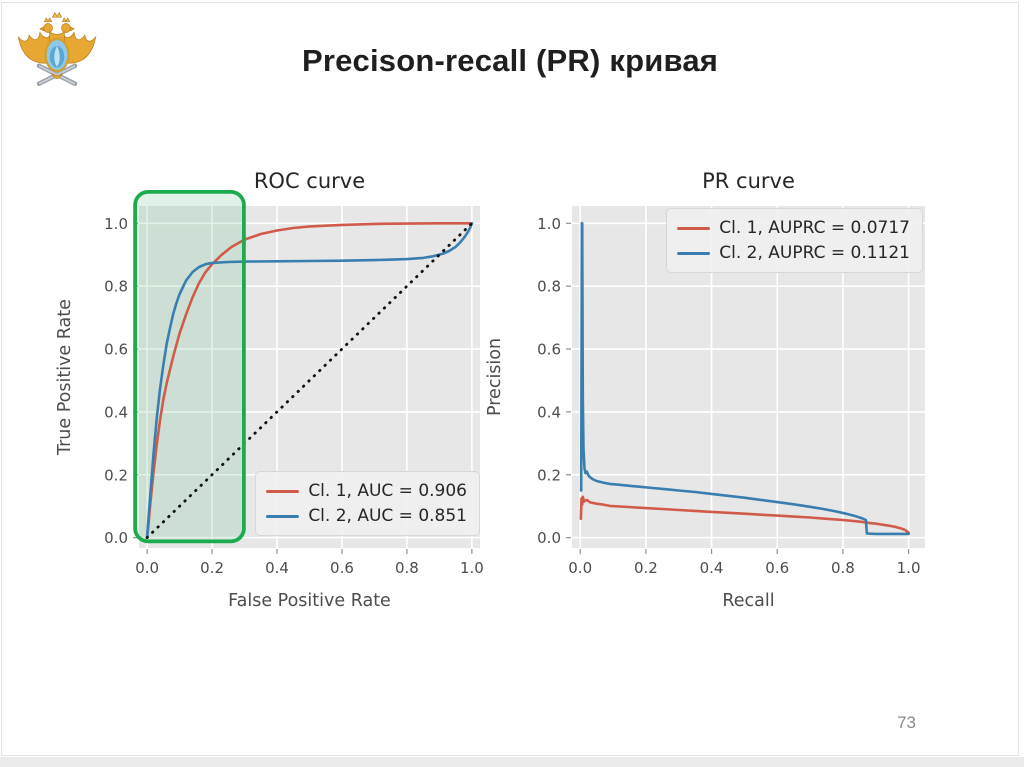 This screenshot has width=1024, height=767. I want to click on roc-y-tick-label: 0.0, so click(116, 538).